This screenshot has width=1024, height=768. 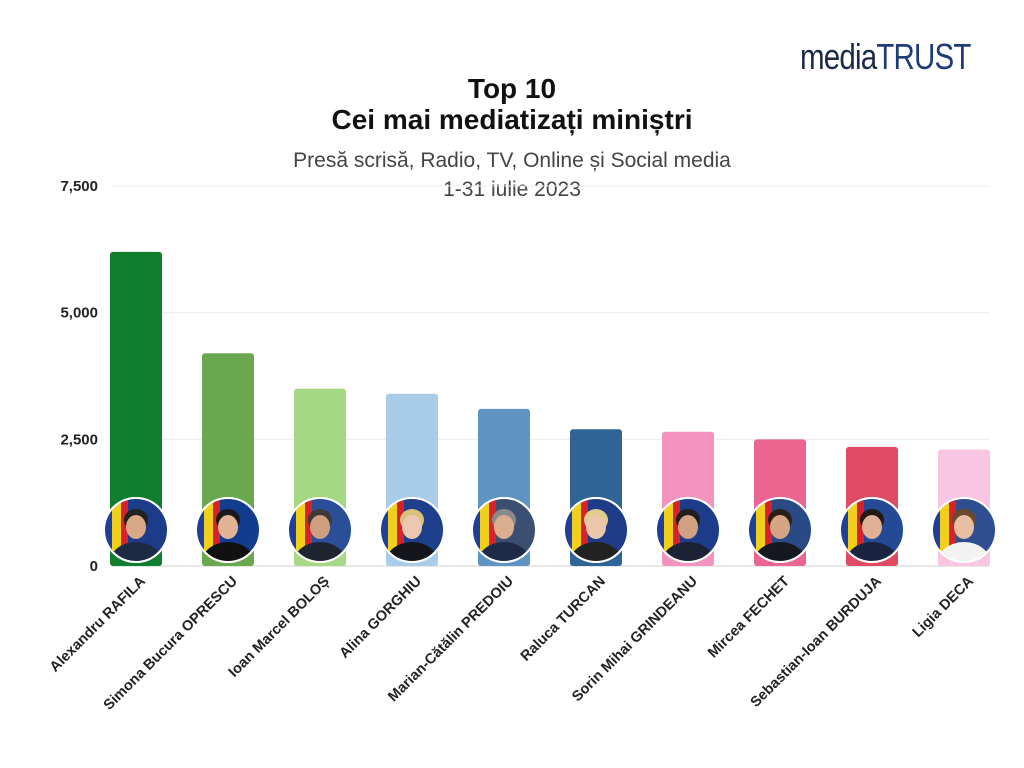 I want to click on chart-title-line2: Cei mai mediatizați miniștri, so click(x=512, y=119).